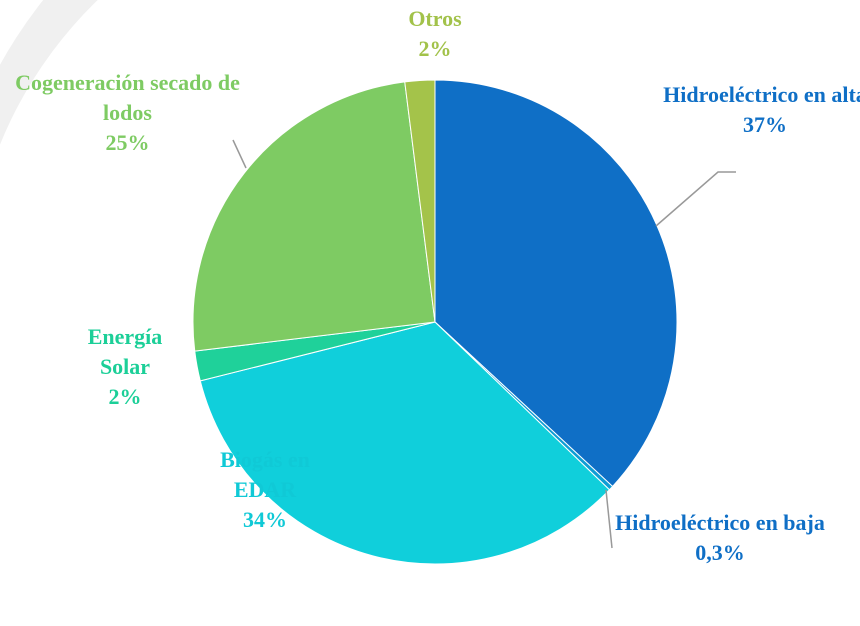 The width and height of the screenshot is (860, 626). Describe the element at coordinates (720, 552) in the screenshot. I see `value-label: 0,3%` at that location.